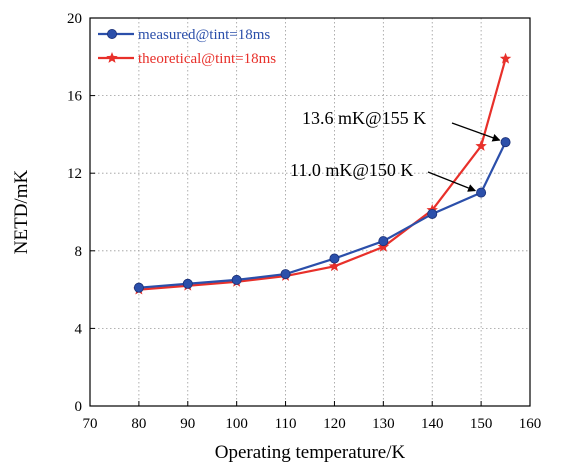 Image resolution: width=561 pixels, height=466 pixels. Describe the element at coordinates (351, 170) in the screenshot. I see `annotation-label: 11.0 mK@150 K` at that location.